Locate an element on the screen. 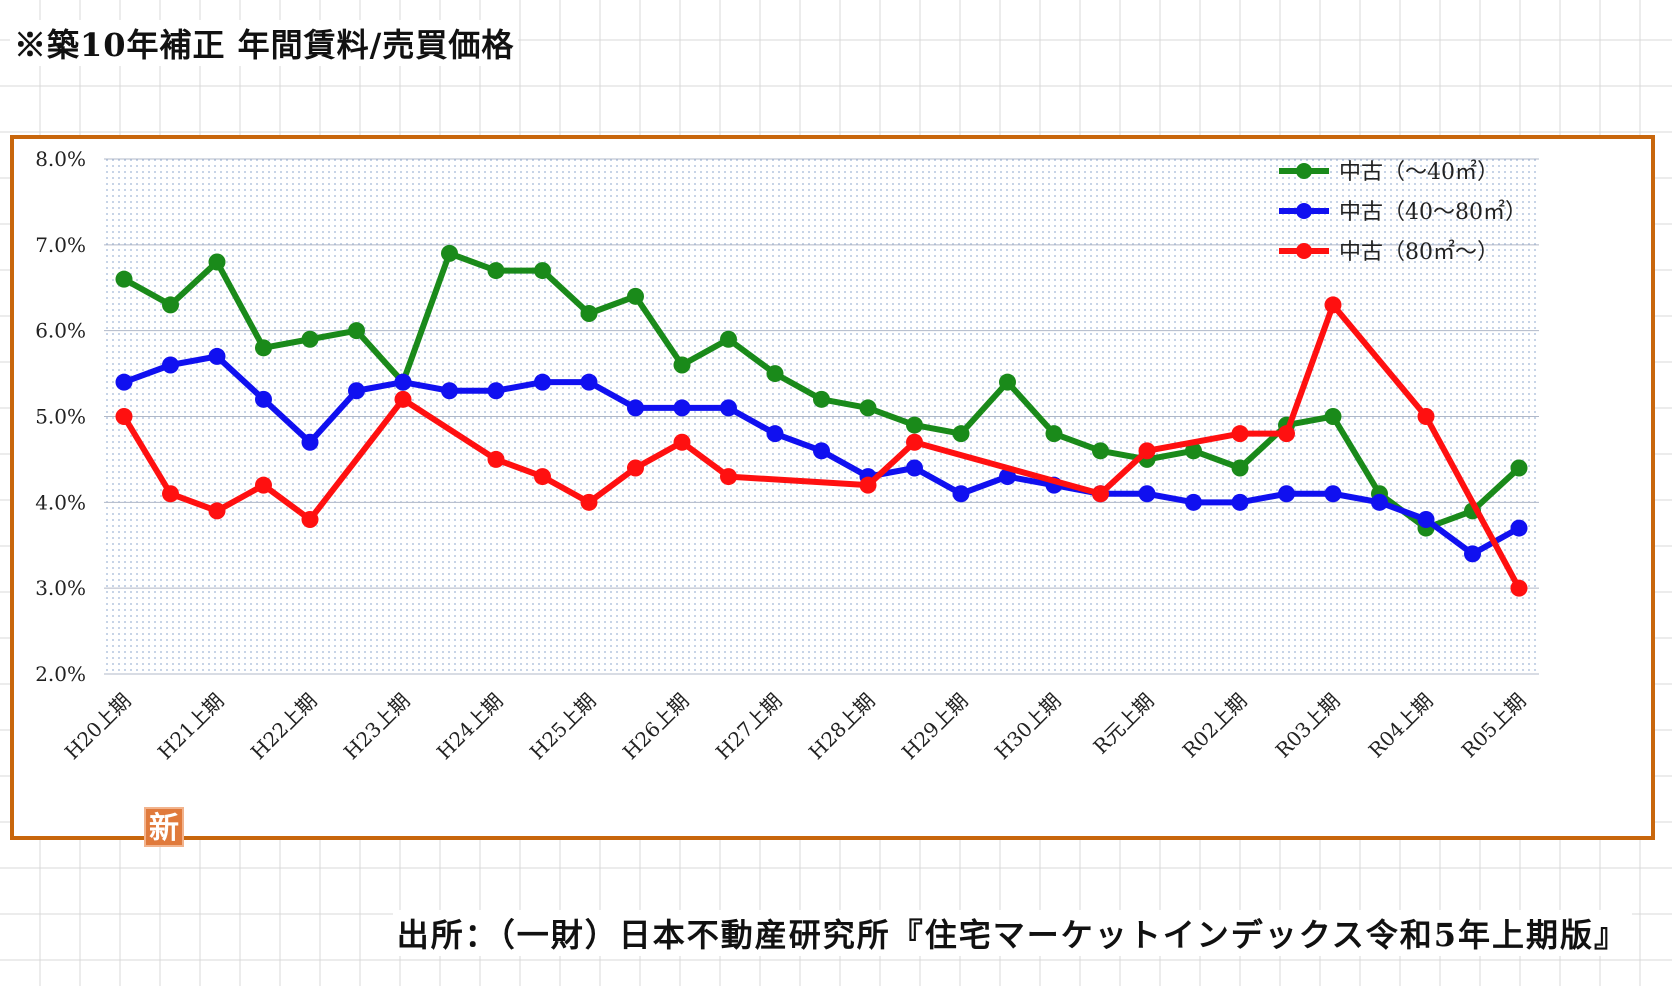 The image size is (1672, 986). y-tick-label: 3.0% is located at coordinates (60, 588).